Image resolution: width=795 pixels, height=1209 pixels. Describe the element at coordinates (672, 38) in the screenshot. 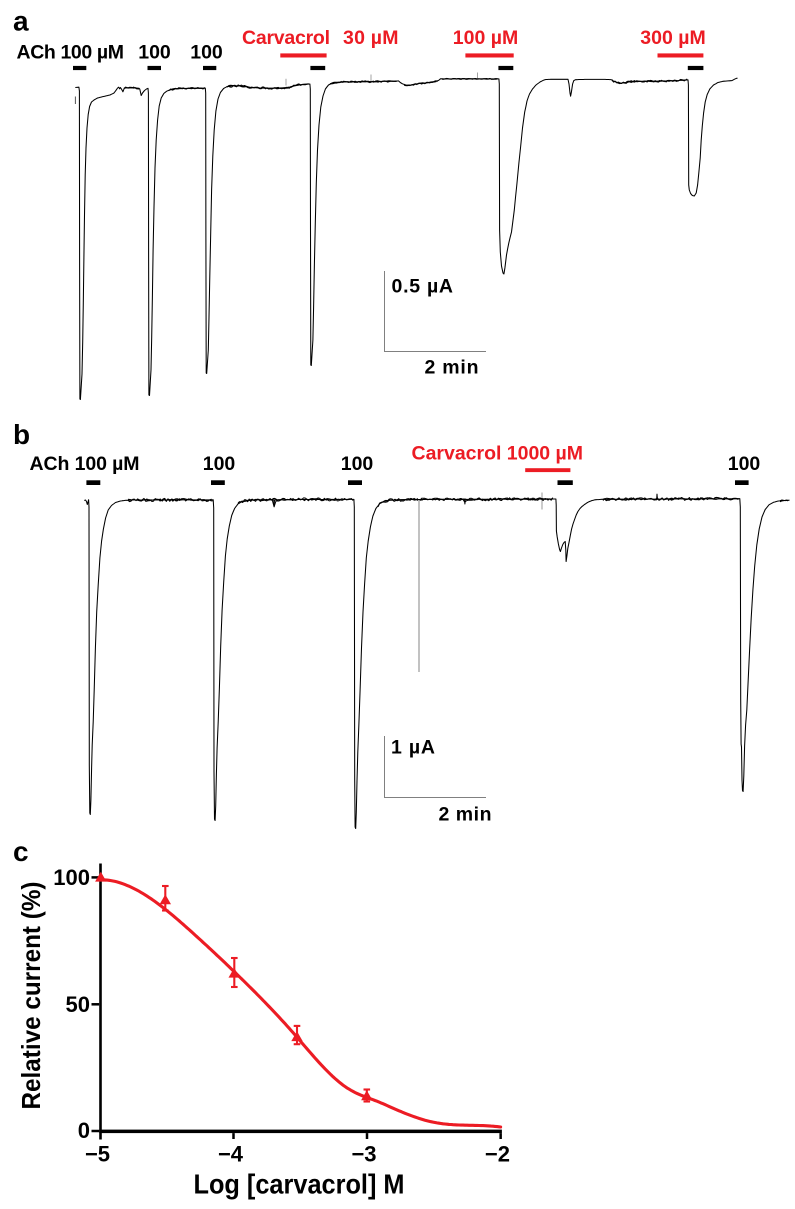

I see `svg-text: 300 µM` at that location.